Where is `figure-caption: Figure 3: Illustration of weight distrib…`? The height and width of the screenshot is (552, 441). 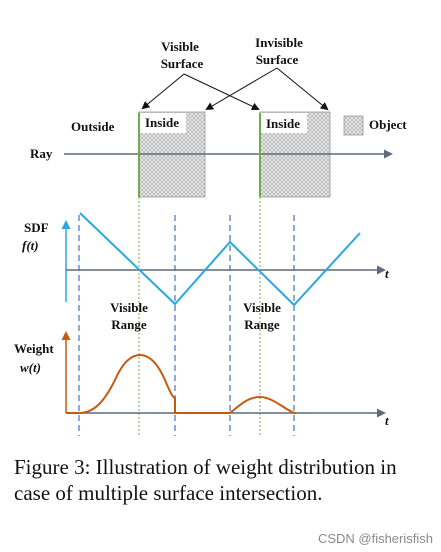 figure-caption: Figure 3: Illustration of weight distrib… is located at coordinates (205, 480).